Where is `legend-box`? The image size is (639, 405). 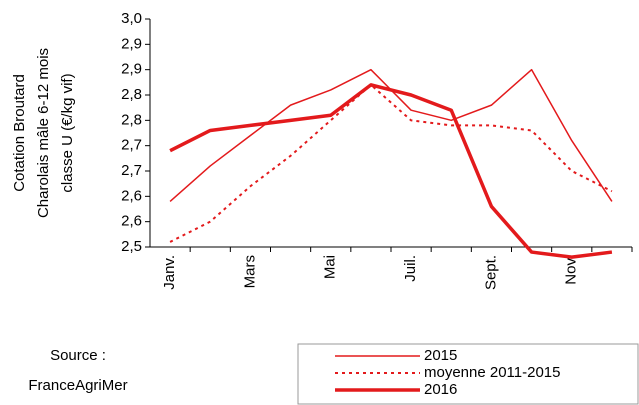
legend-box is located at coordinates (468, 374).